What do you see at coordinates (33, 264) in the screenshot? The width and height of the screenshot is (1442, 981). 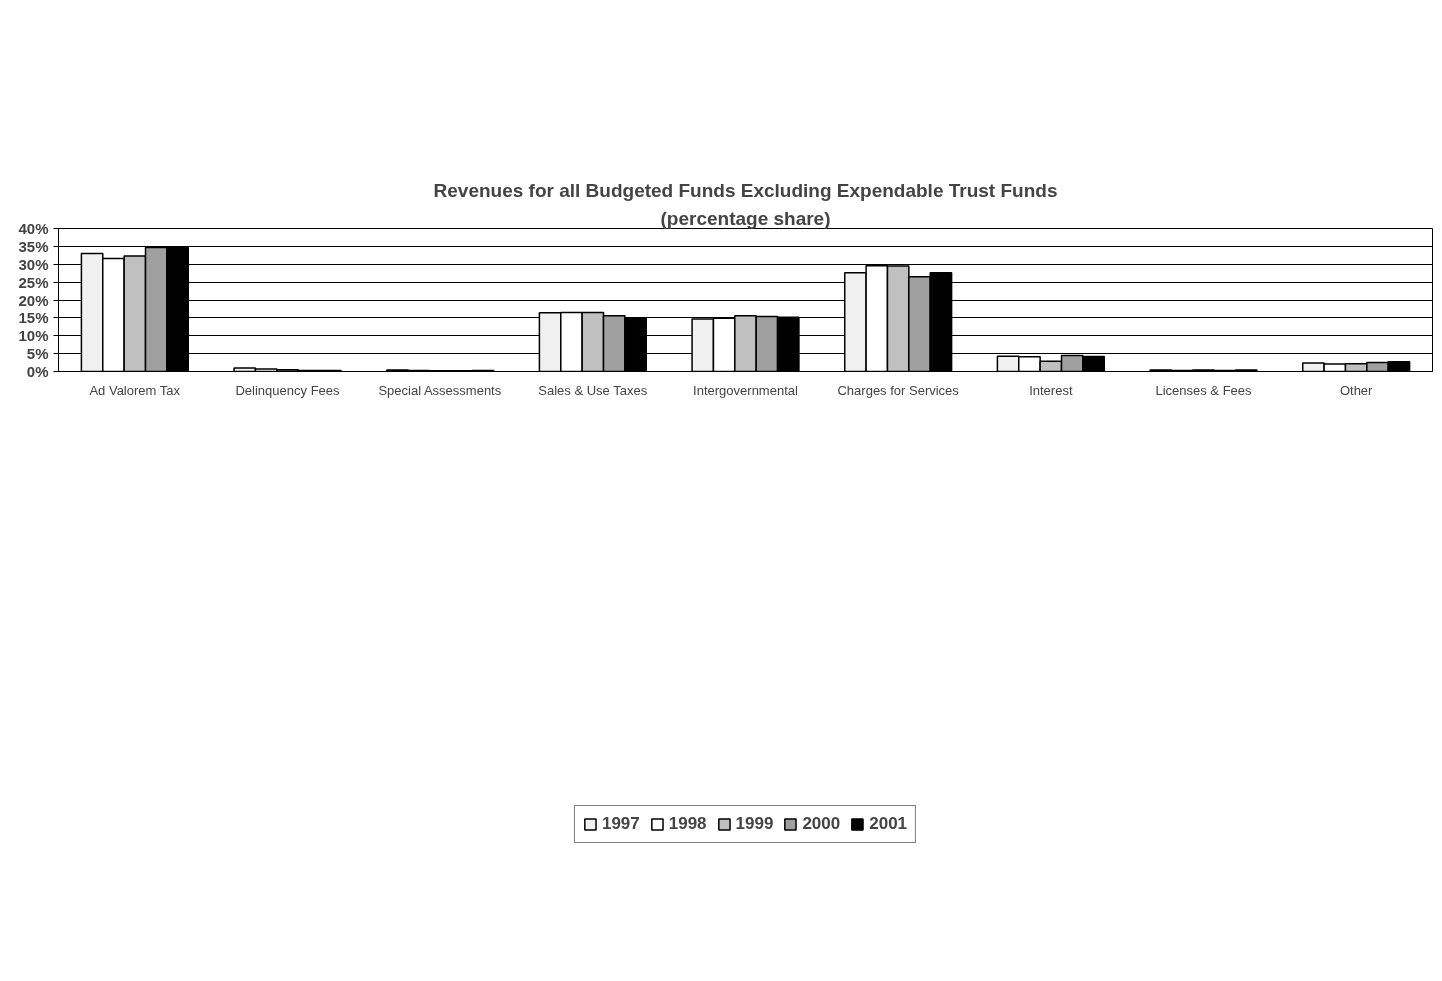 I see `y-tick-label: 30%` at bounding box center [33, 264].